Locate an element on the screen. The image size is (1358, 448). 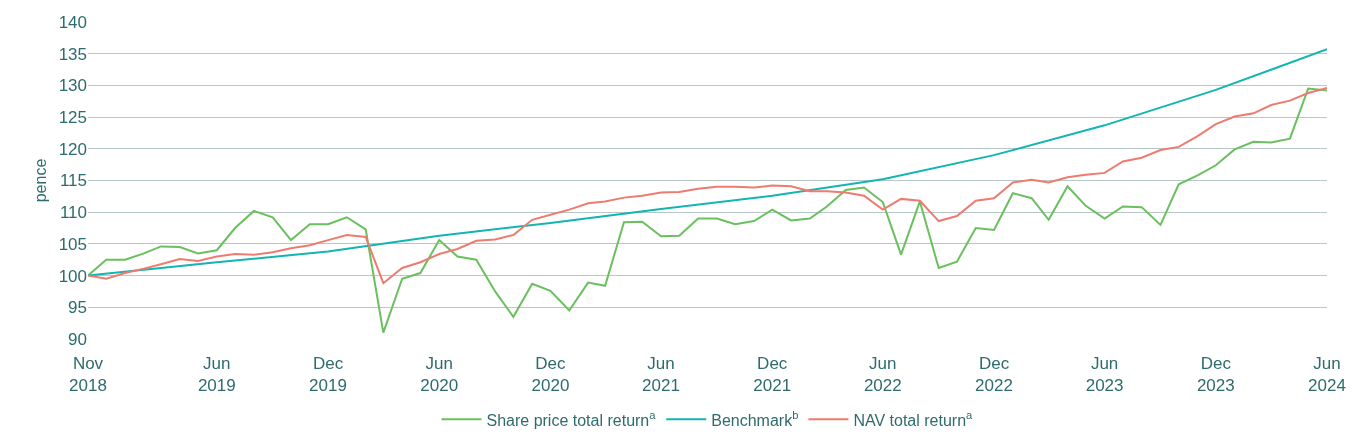
x-tick-label: Dec 2020 is located at coordinates (550, 375).